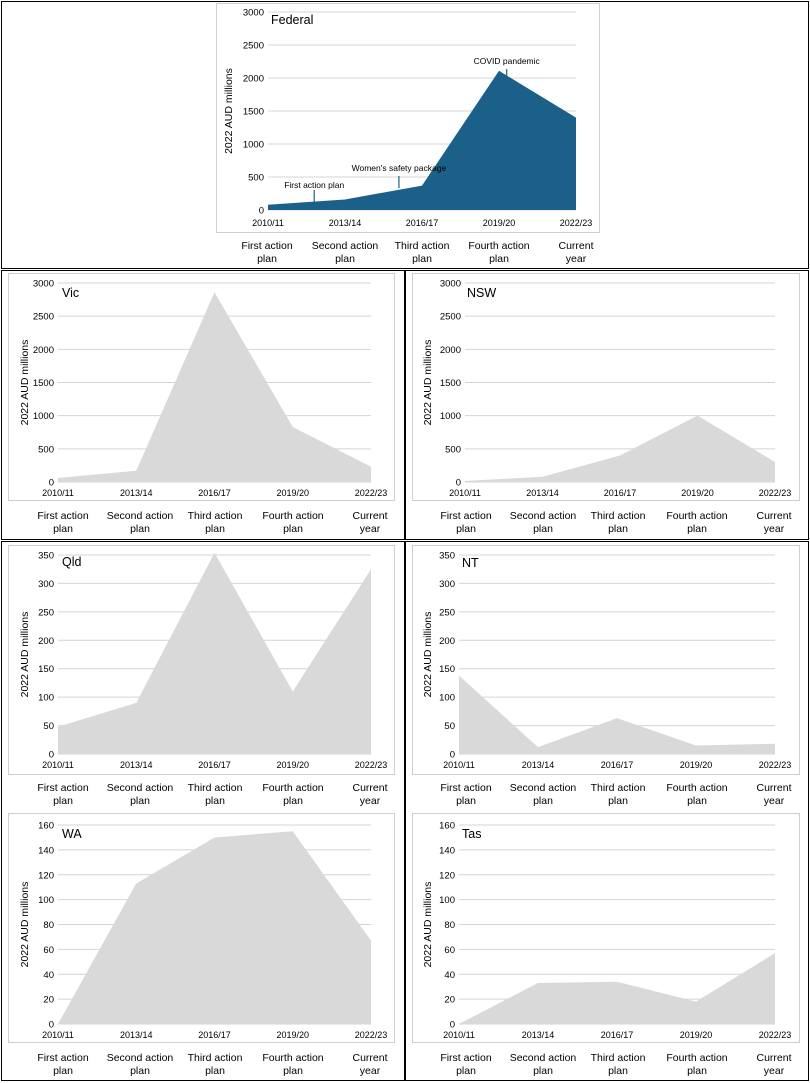 Image resolution: width=810 pixels, height=1083 pixels. Describe the element at coordinates (450, 284) in the screenshot. I see `y-tick-label: 3000` at that location.